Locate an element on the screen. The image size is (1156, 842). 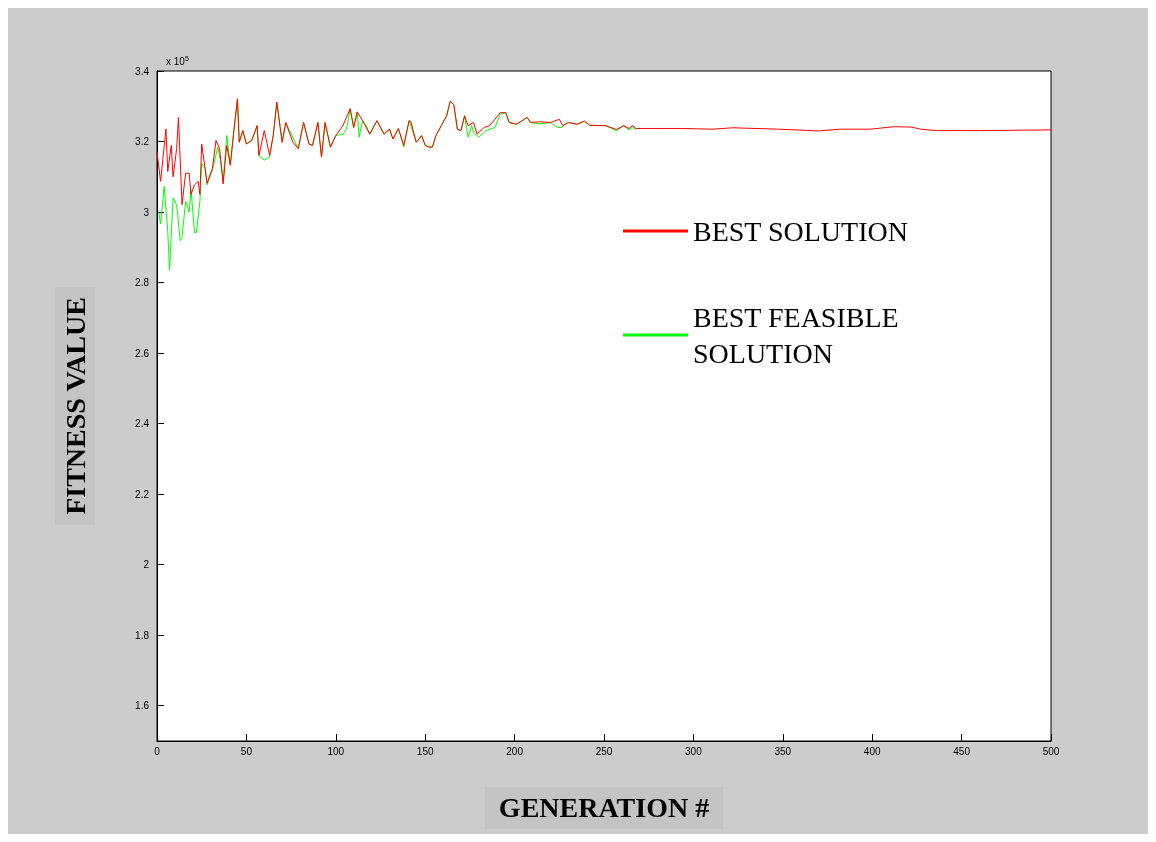
y-tick-label: 3 is located at coordinates (146, 212).